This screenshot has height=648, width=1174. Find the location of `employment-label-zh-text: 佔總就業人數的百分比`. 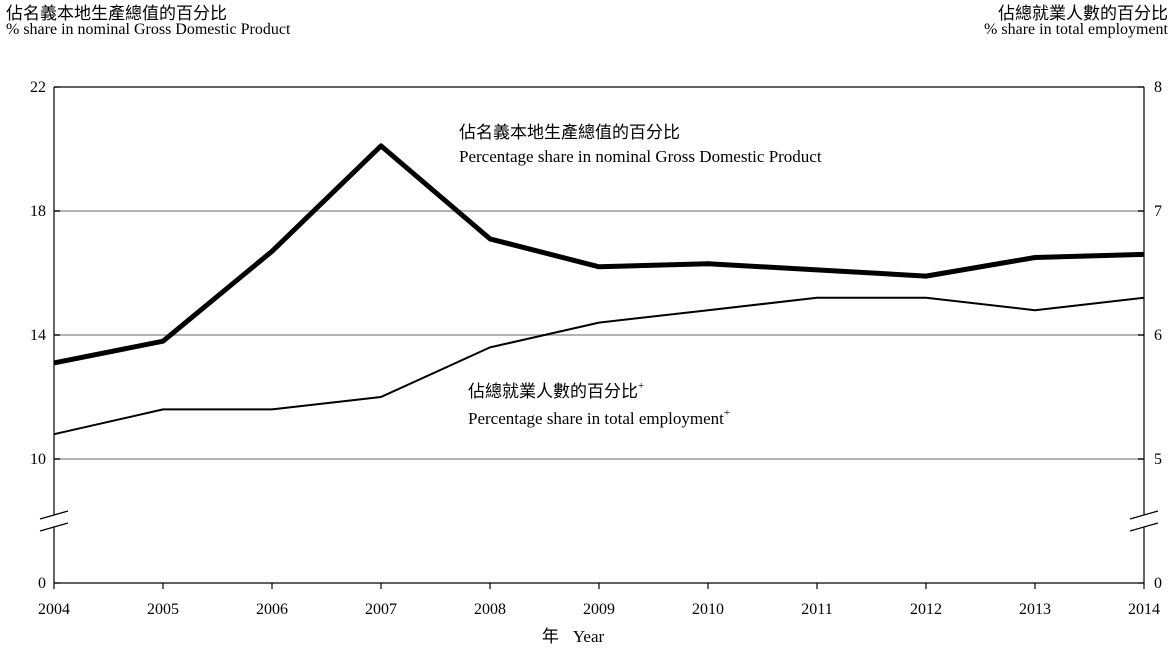

employment-label-zh-text: 佔總就業人數的百分比 is located at coordinates (553, 391).